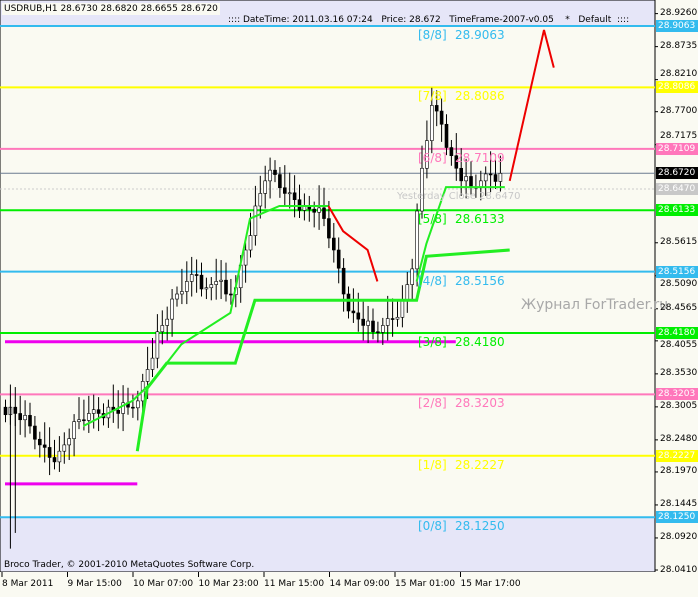 This screenshot has height=597, width=698. Describe the element at coordinates (679, 537) in the screenshot. I see `y-tick-label: 28.0920` at that location.